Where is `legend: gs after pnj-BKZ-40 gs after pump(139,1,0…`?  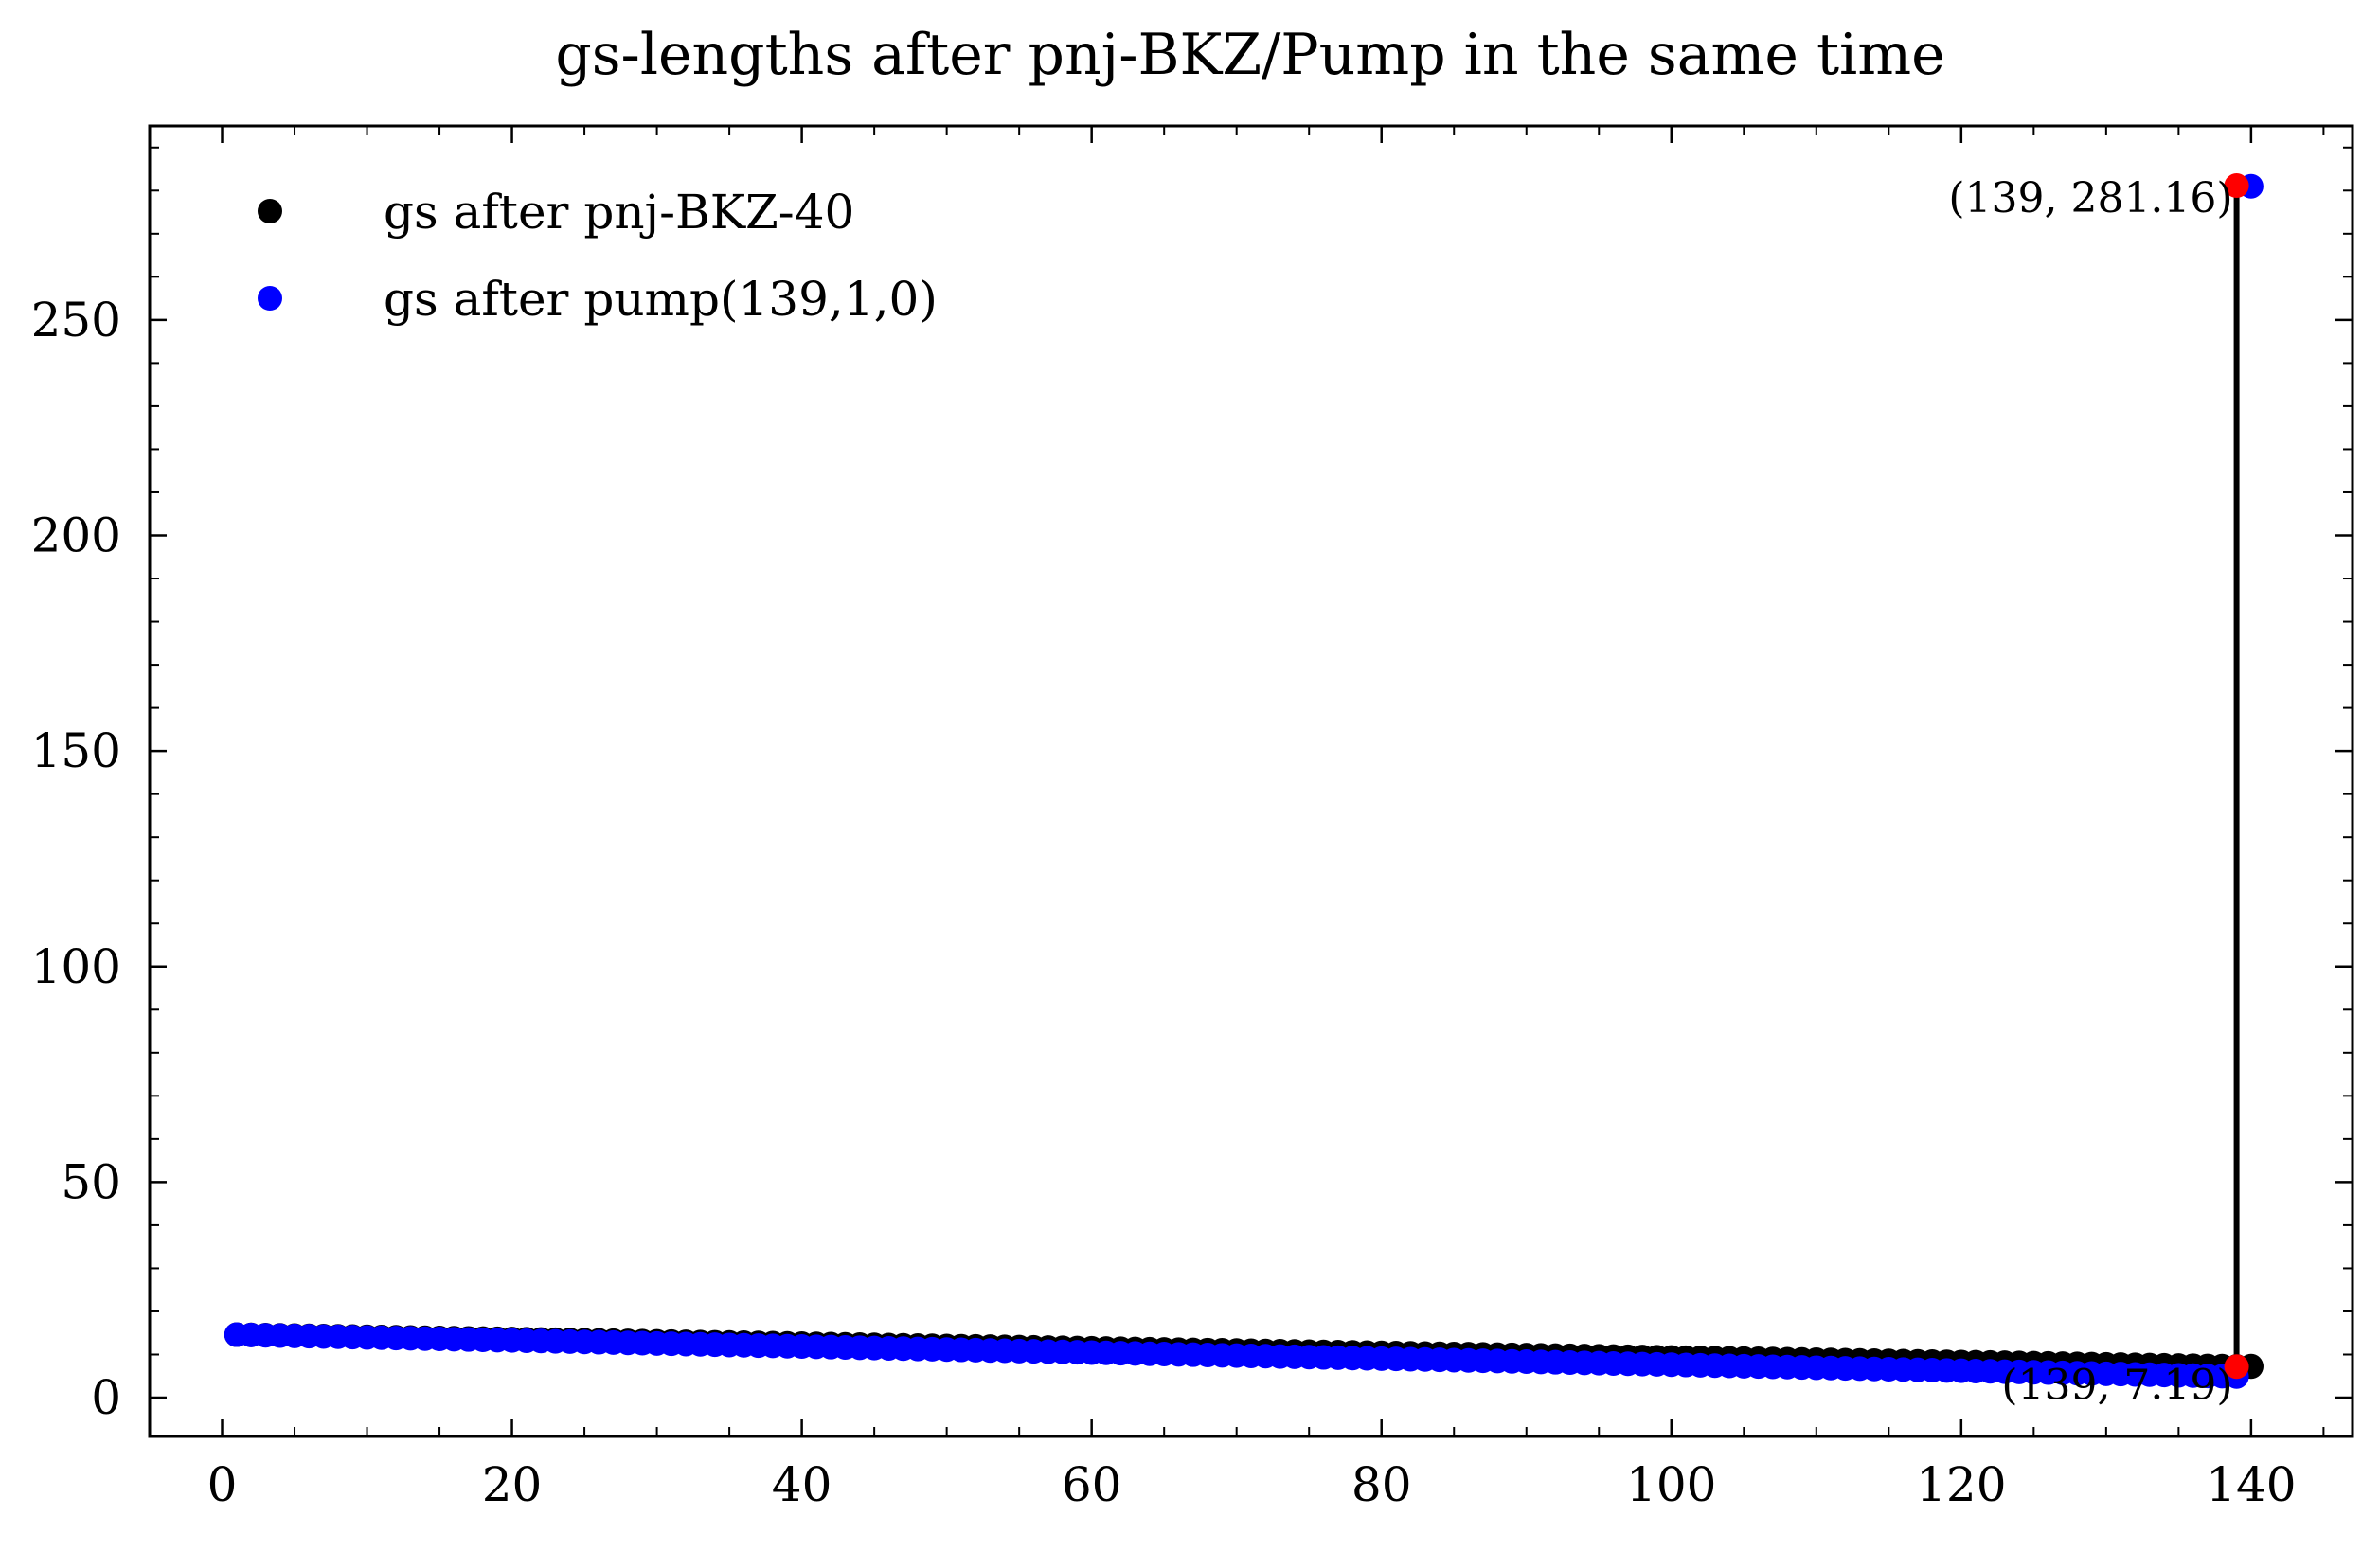 legend: gs after pnj-BKZ-40 gs after pump(139,1,0… is located at coordinates (598, 256).